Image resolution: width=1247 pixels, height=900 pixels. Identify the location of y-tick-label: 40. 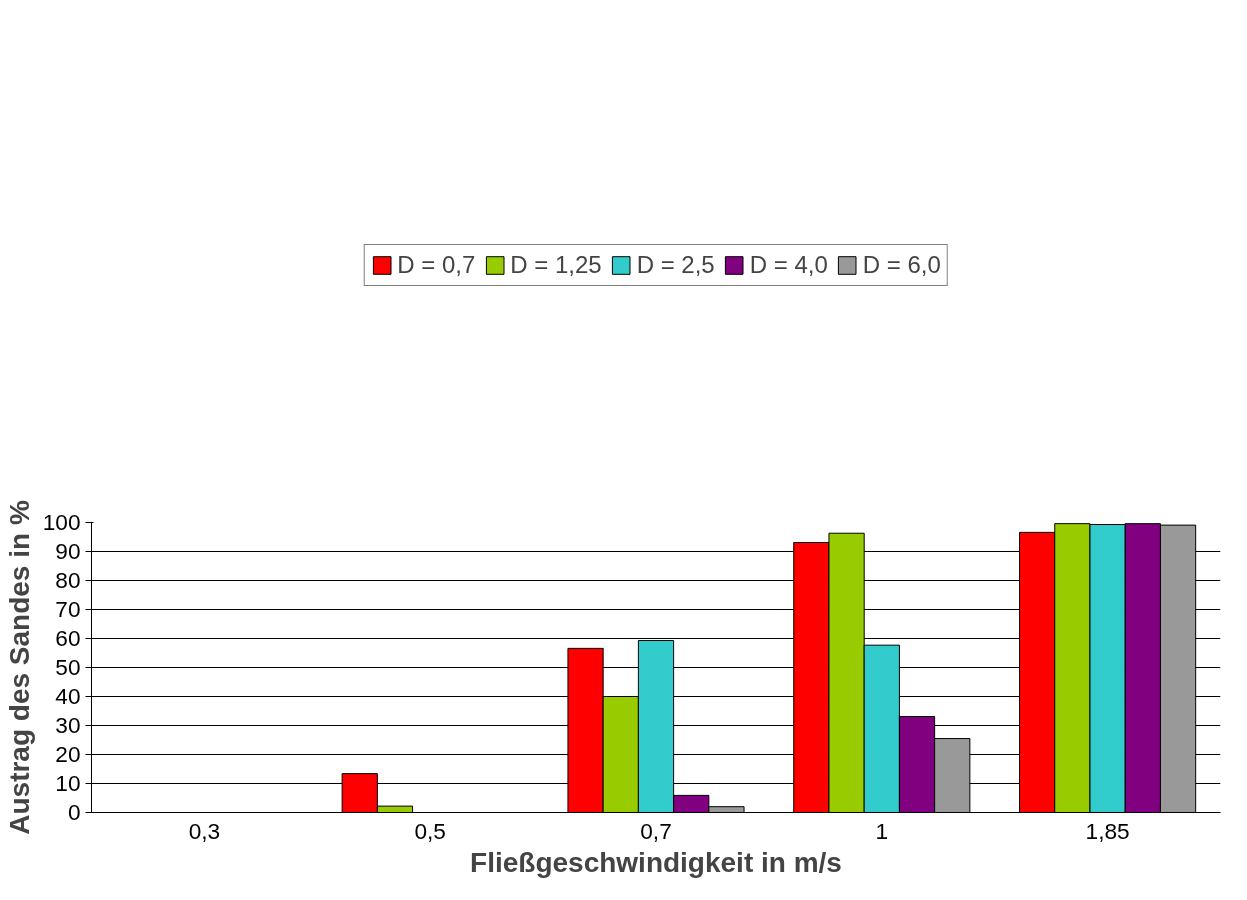
(68, 696).